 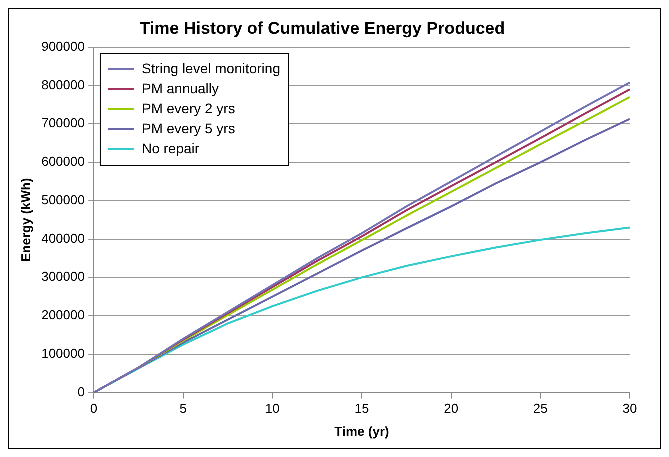 What do you see at coordinates (189, 108) in the screenshot?
I see `legend-label: PM every 2 yrs` at bounding box center [189, 108].